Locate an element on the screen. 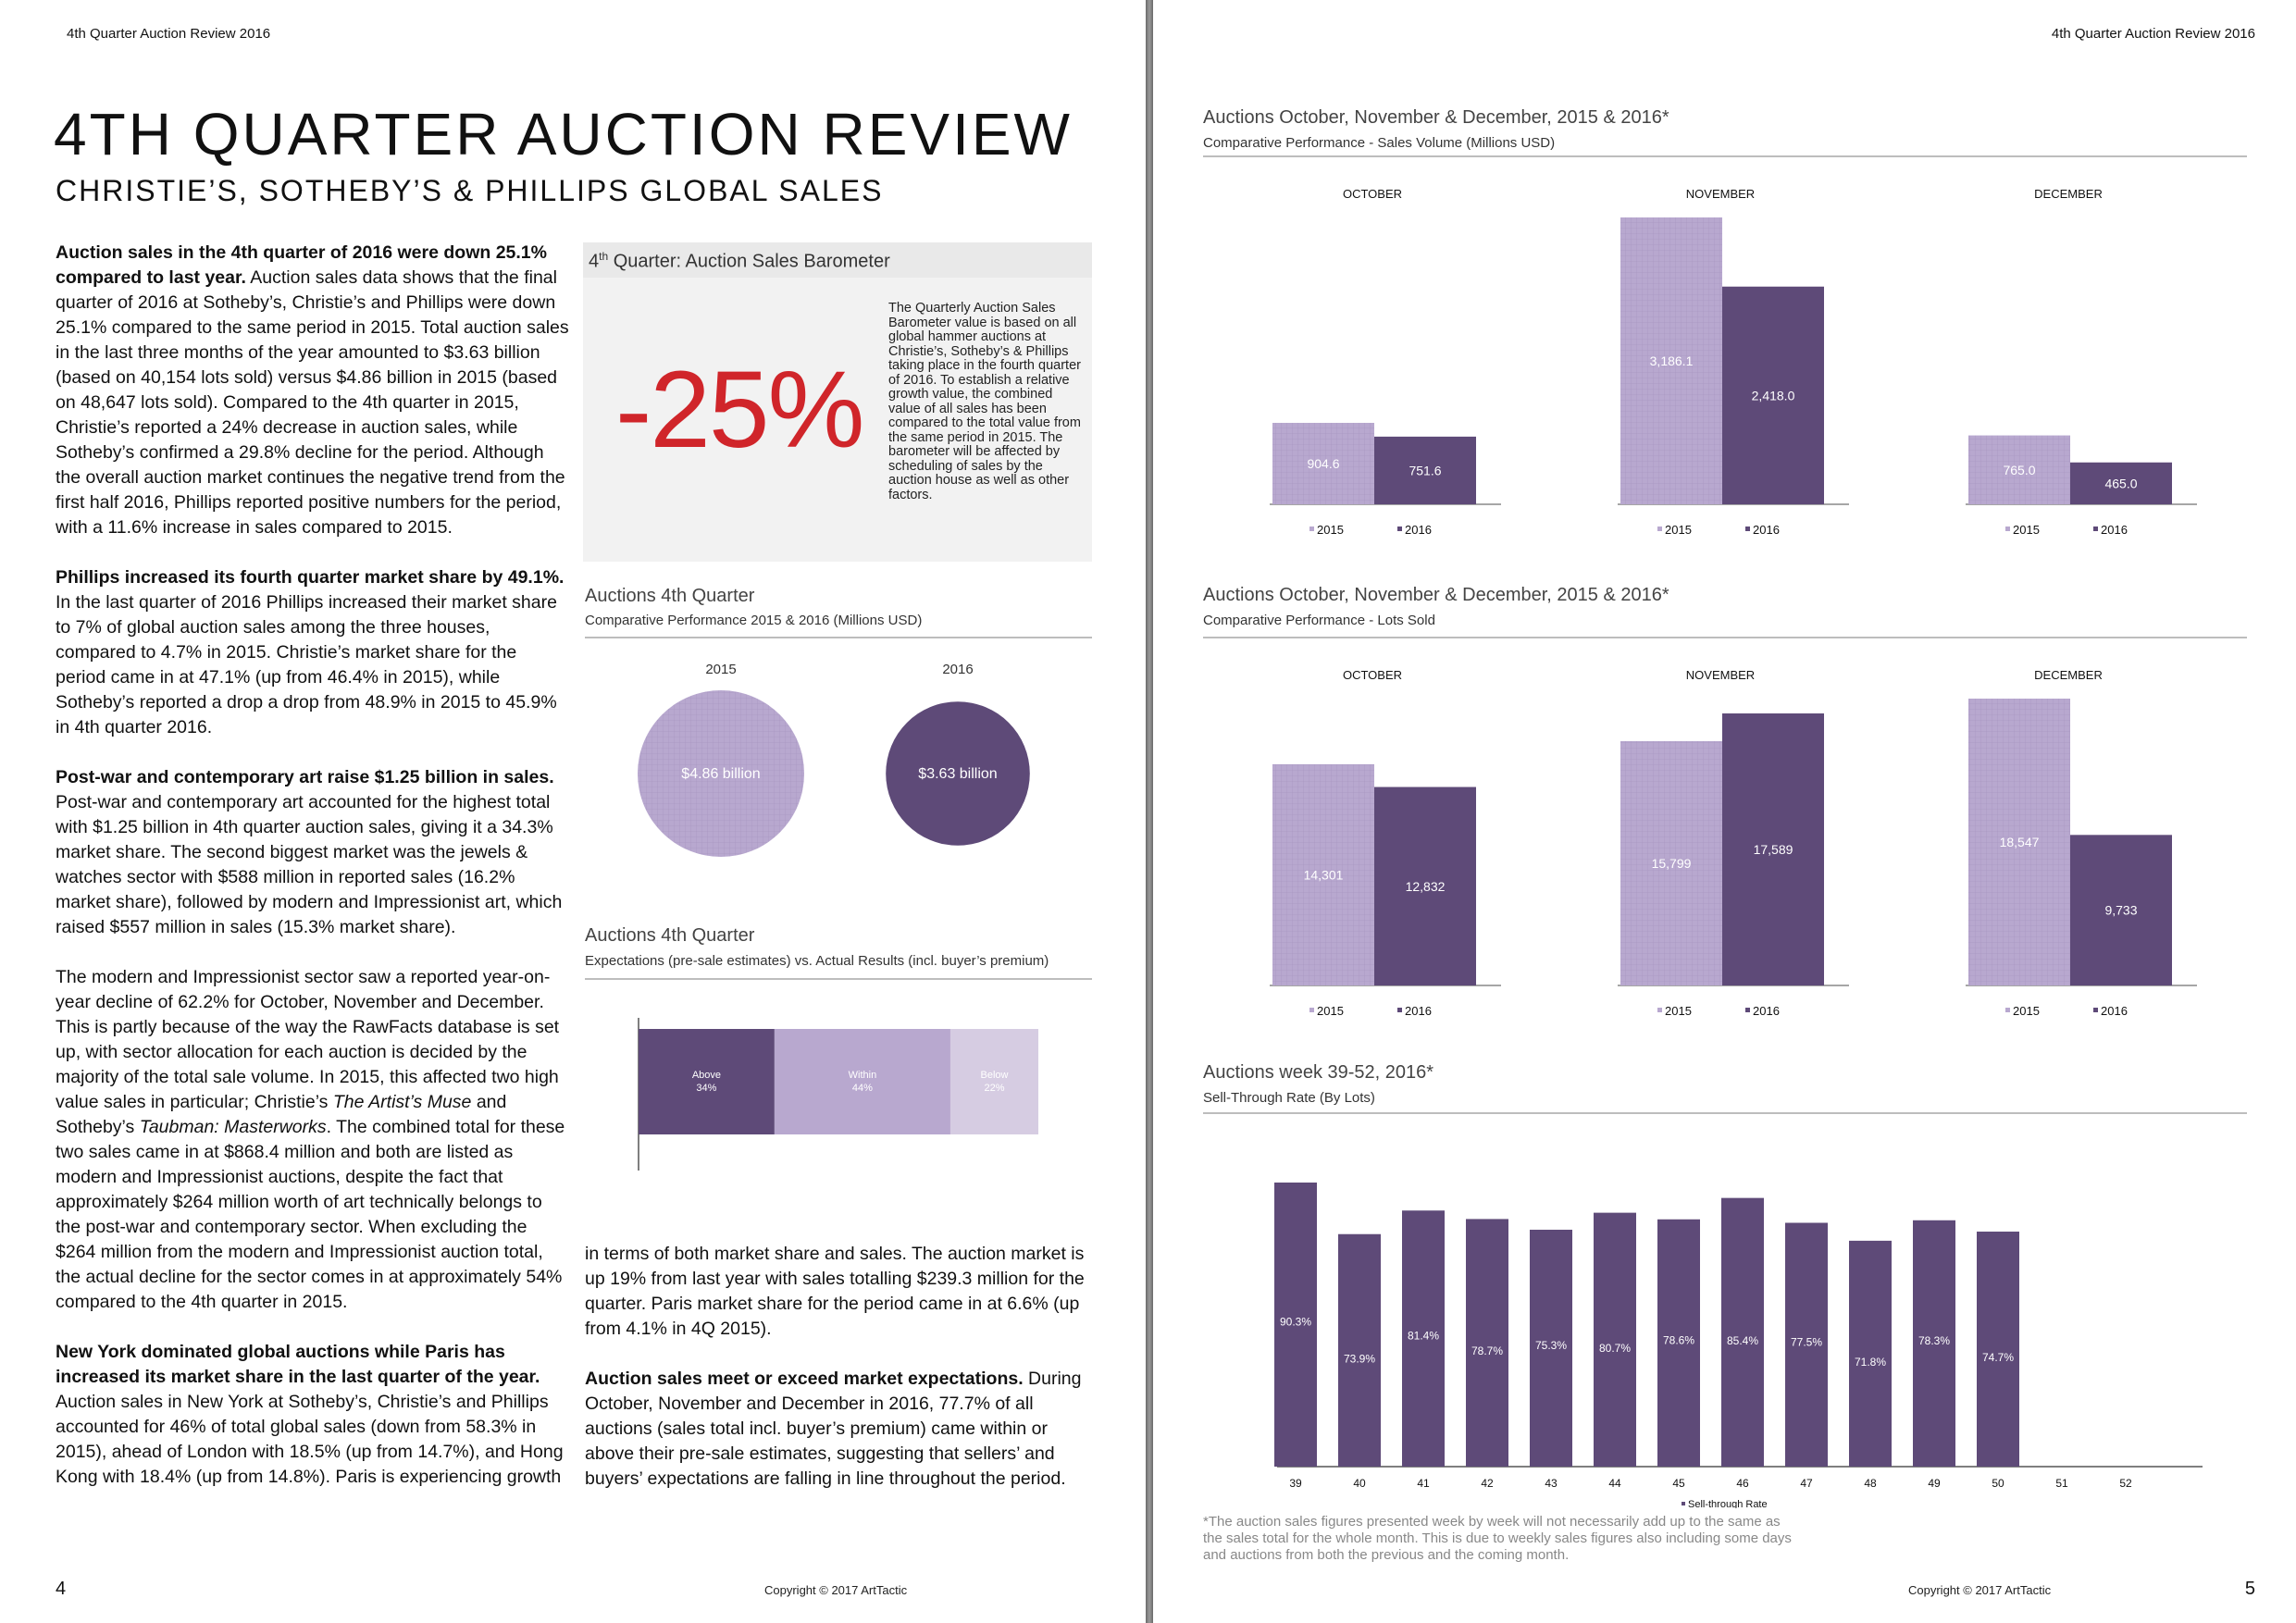 The image size is (2296, 1623). week-tick-label: 50 is located at coordinates (1998, 1483).